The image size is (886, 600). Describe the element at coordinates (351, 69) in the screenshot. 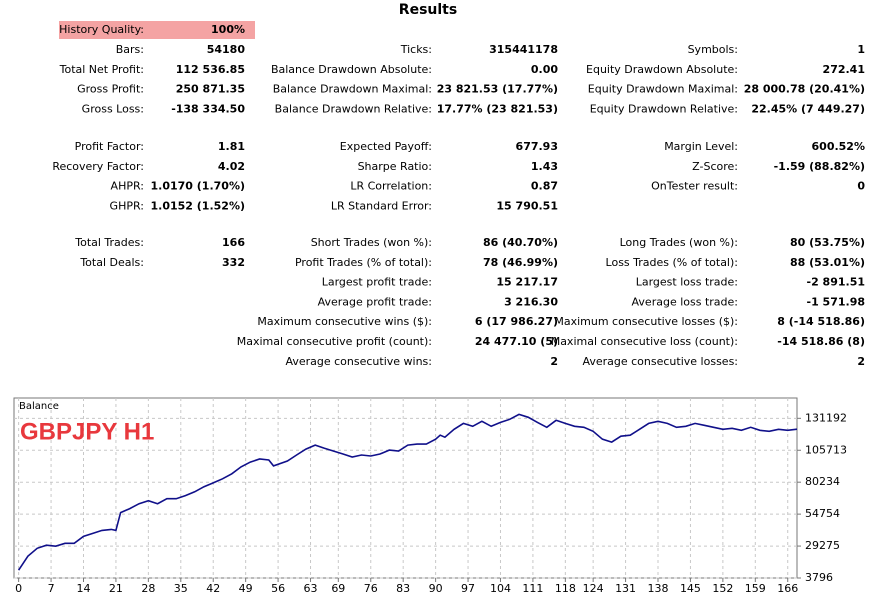

I see `stat-label: Balance Drawdown Absolute:` at that location.